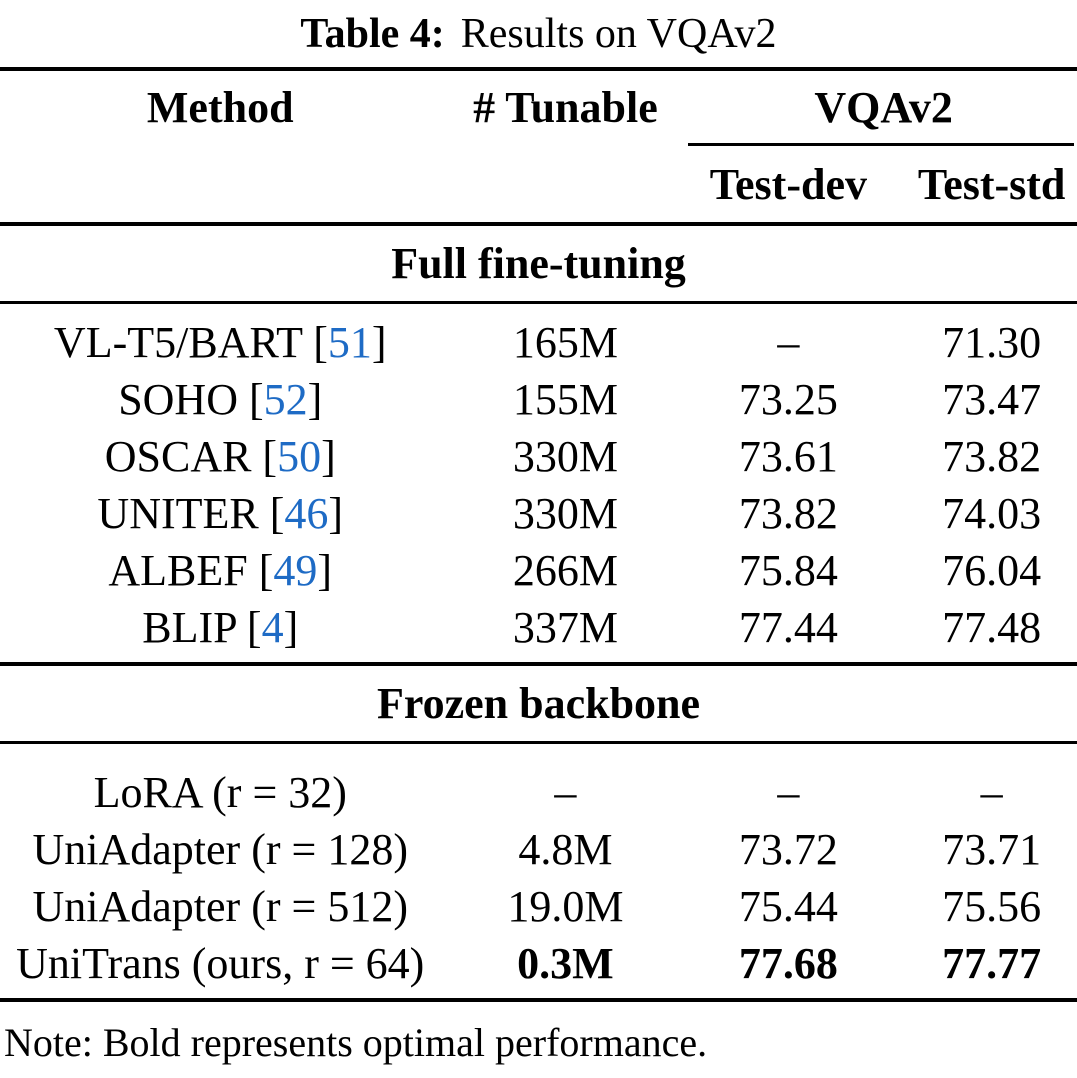 The image size is (1077, 1078). I want to click on top-rule, so click(538, 69).